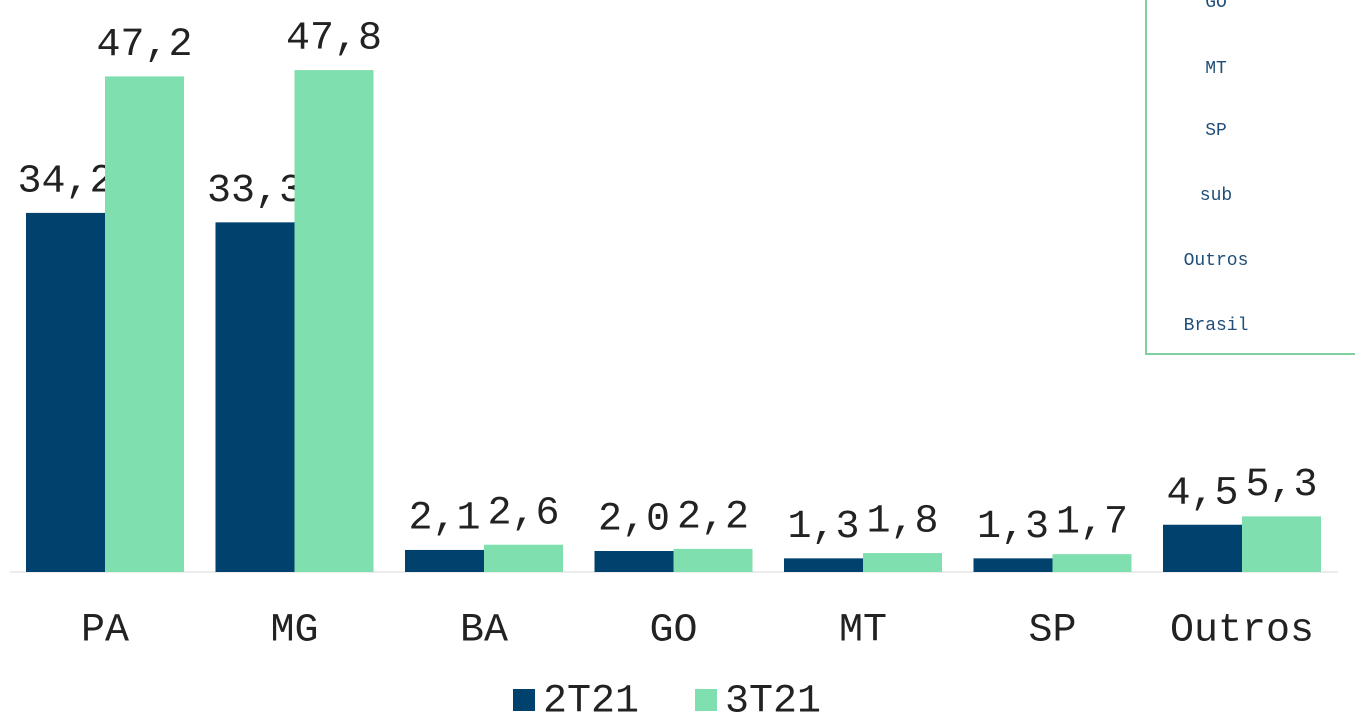 The width and height of the screenshot is (1355, 721). Describe the element at coordinates (144, 45) in the screenshot. I see `data-label: 47,2` at that location.